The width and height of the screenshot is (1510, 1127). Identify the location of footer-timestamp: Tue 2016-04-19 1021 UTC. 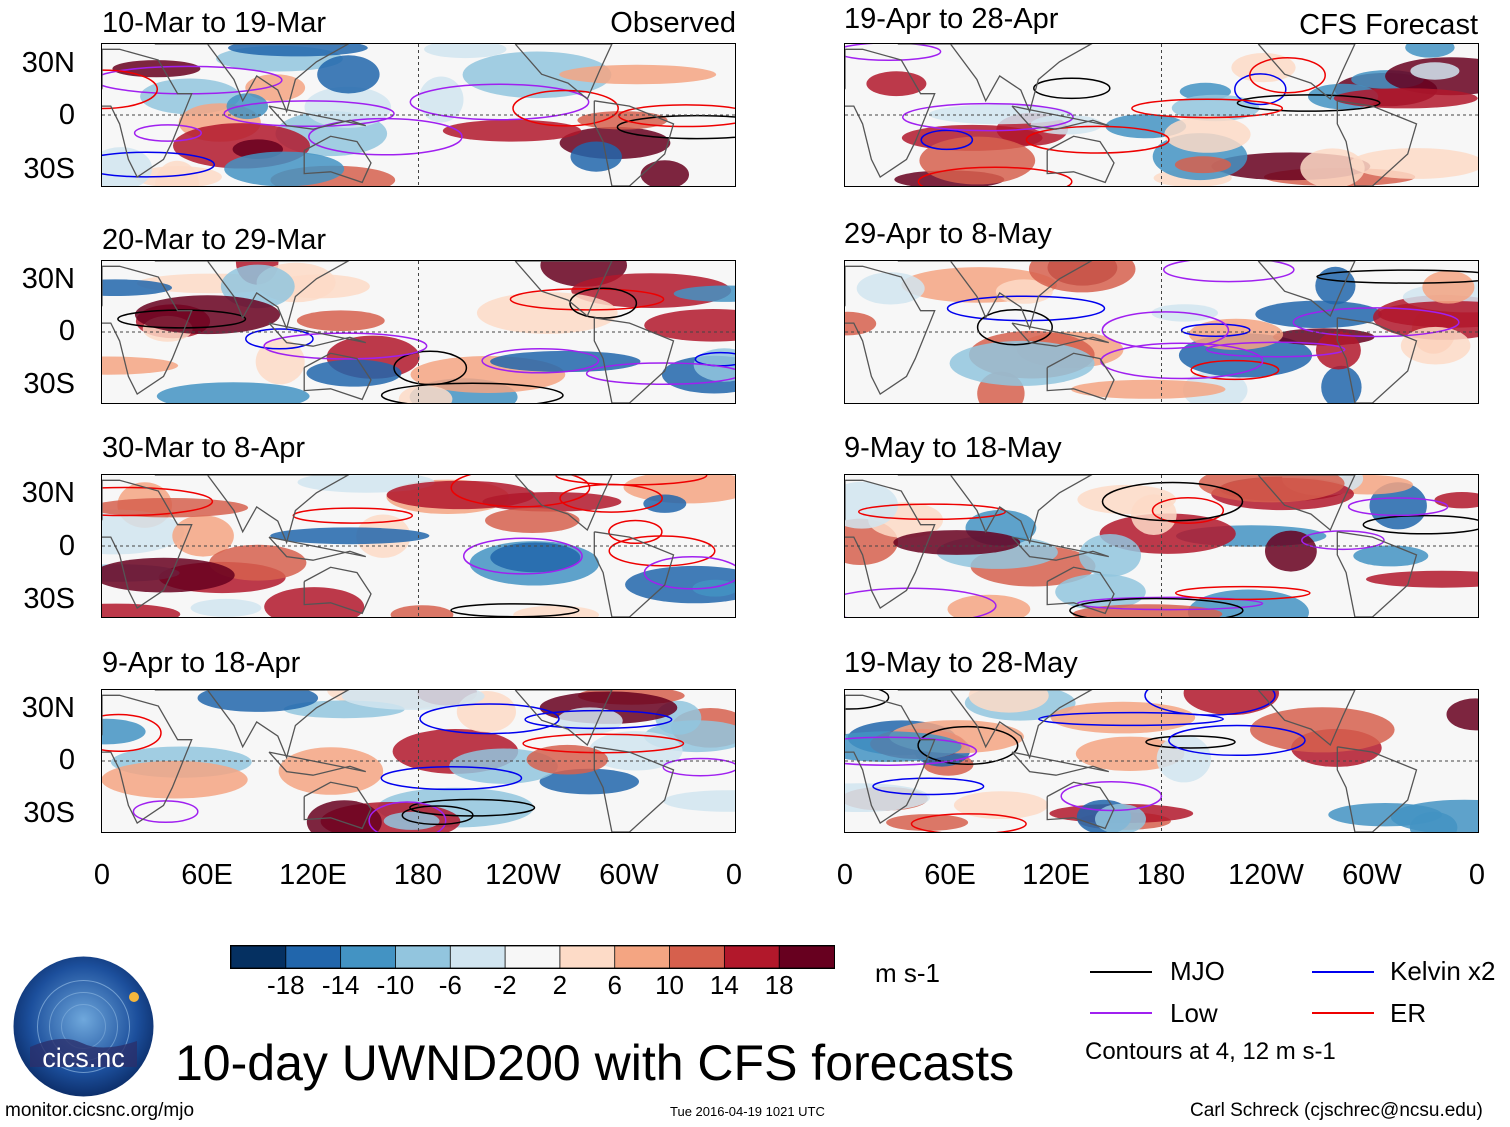
(747, 1111).